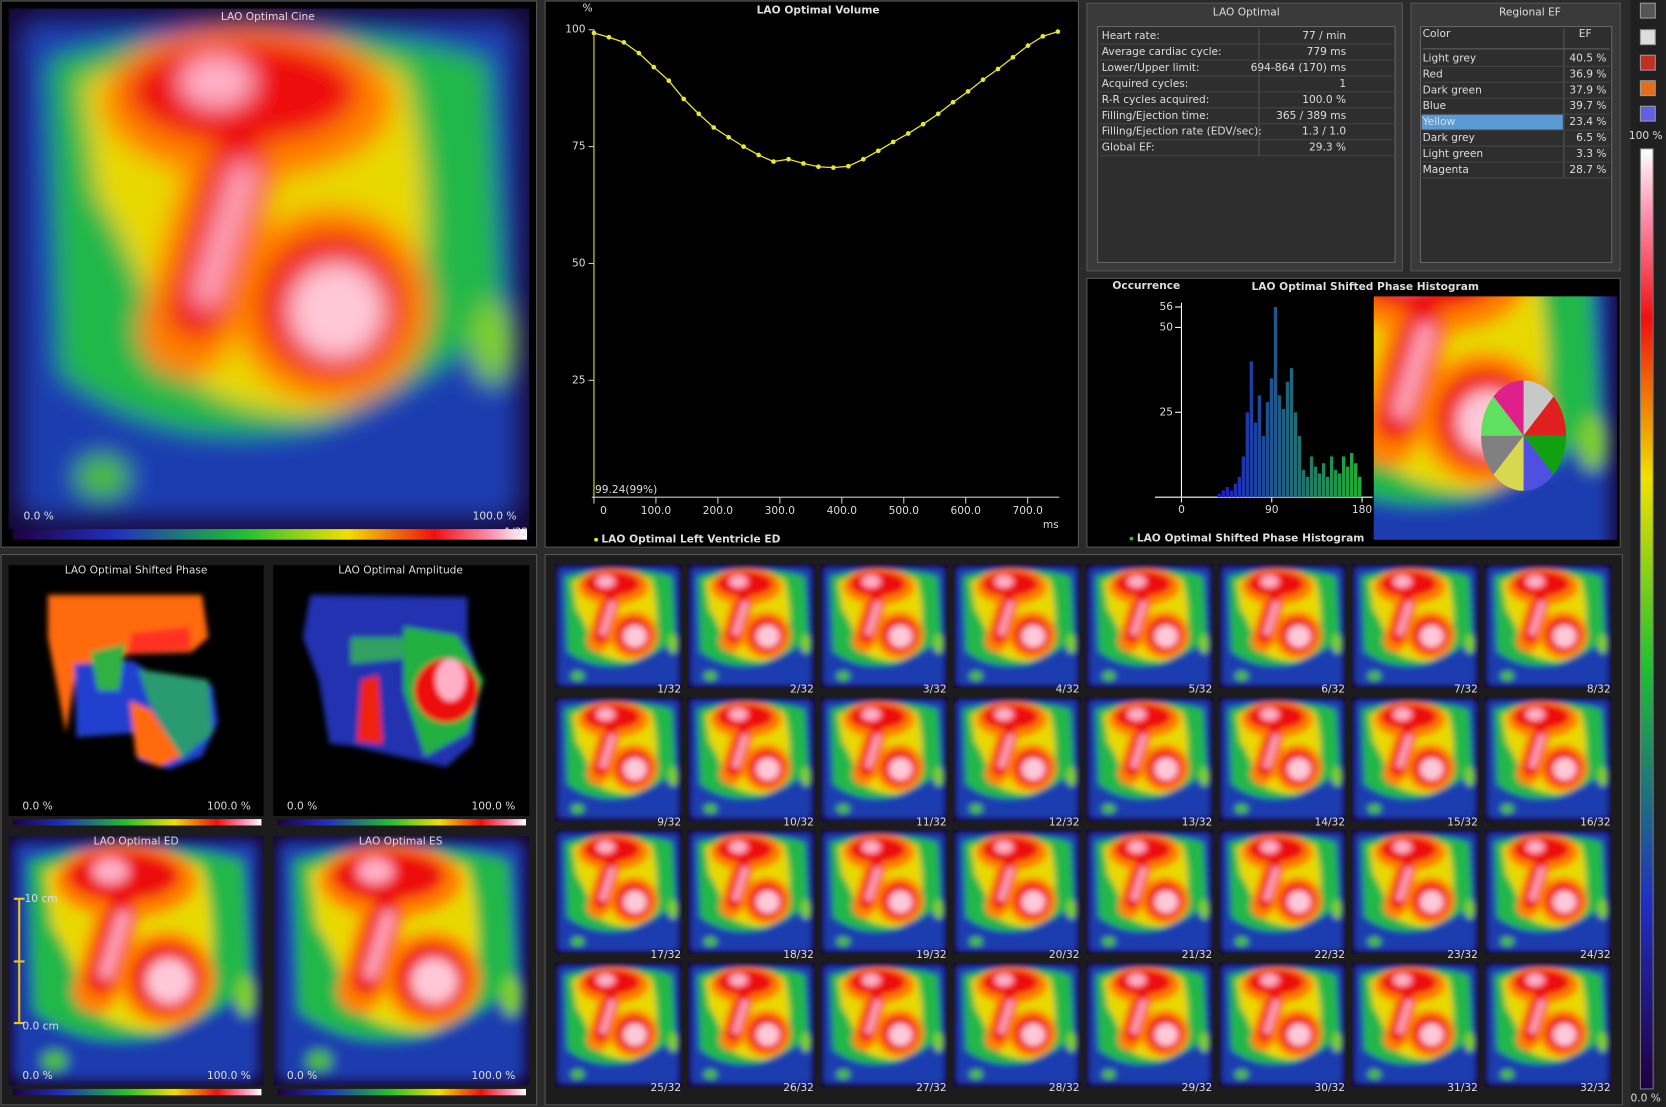 The height and width of the screenshot is (1107, 1666). Describe the element at coordinates (579, 146) in the screenshot. I see `y-tick-label: 75` at that location.